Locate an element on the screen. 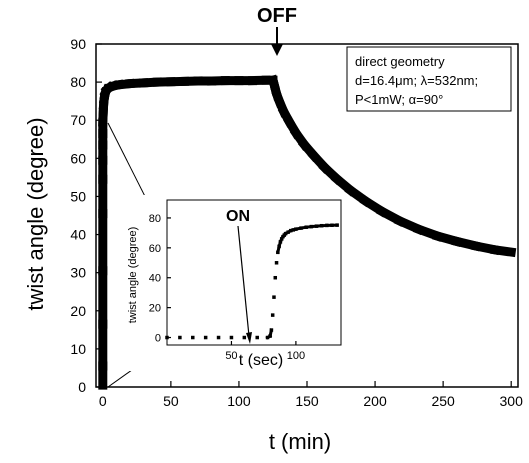 This screenshot has height=463, width=529. main-y-tick-label: 30 is located at coordinates (78, 273).